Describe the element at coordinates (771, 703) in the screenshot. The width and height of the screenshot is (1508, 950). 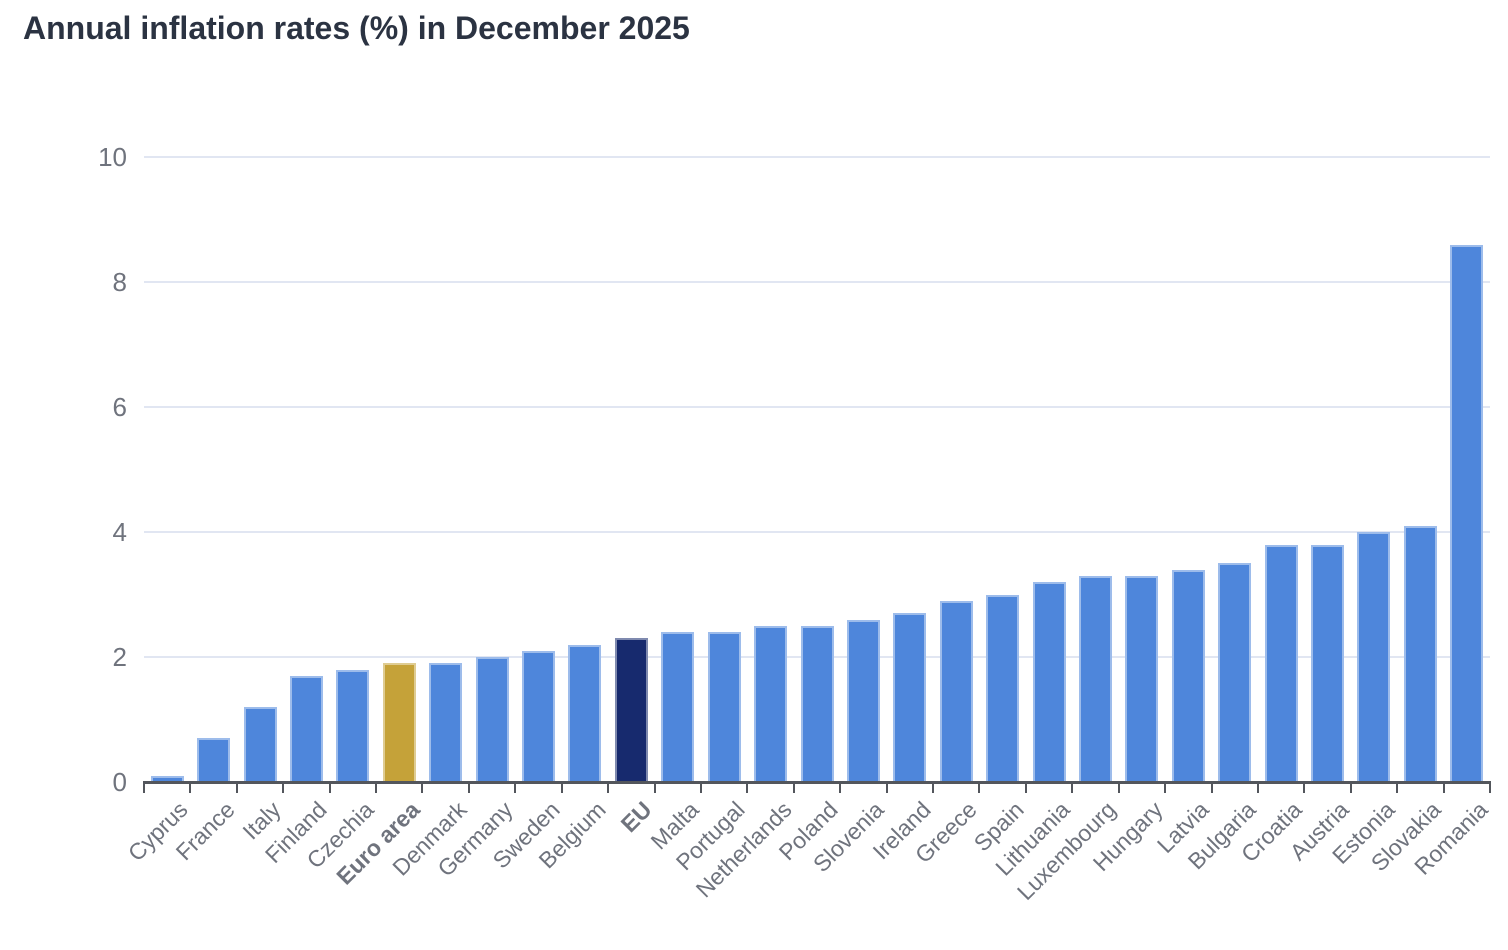
I see `bar-netherlands` at that location.